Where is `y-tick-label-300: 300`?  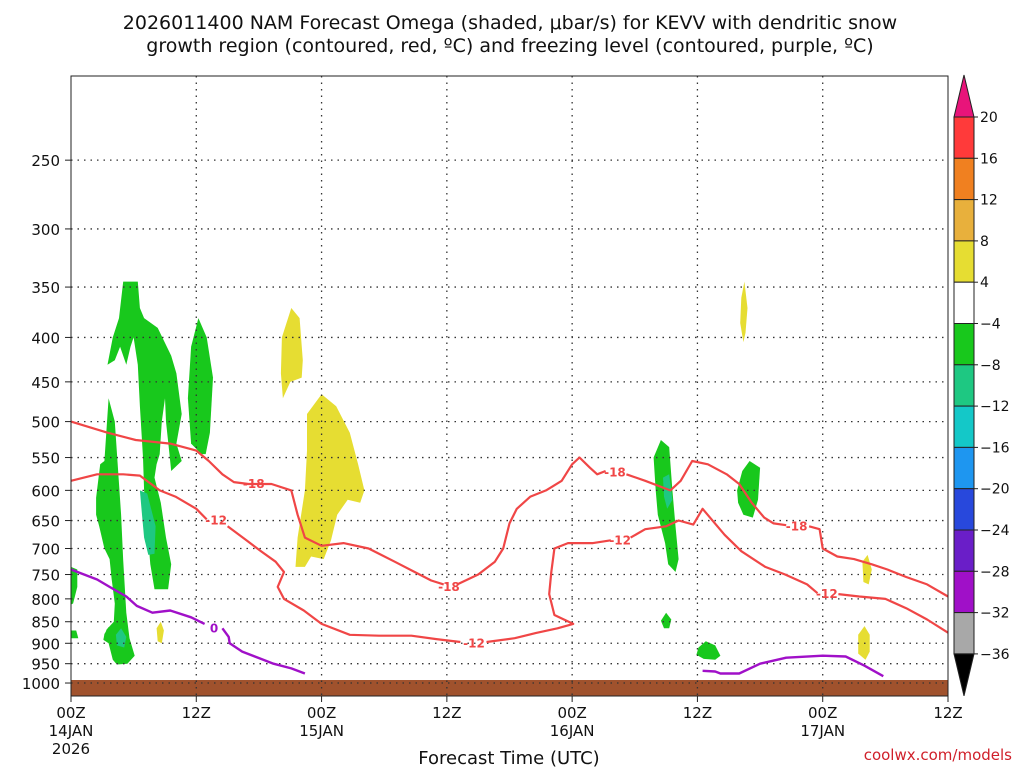
y-tick-label-300: 300 is located at coordinates (45, 230).